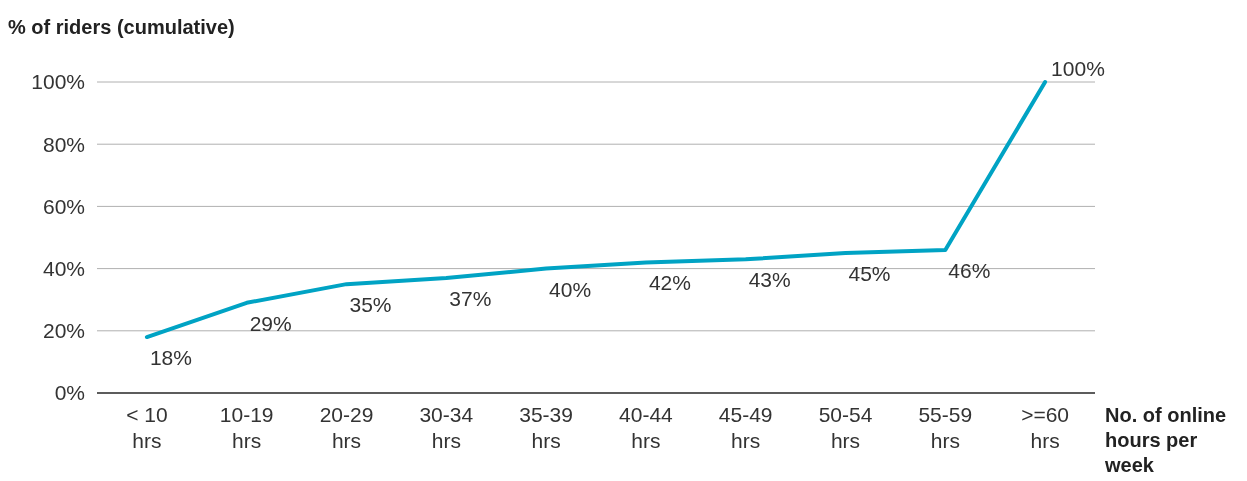 The height and width of the screenshot is (481, 1247). What do you see at coordinates (546, 427) in the screenshot?
I see `x-tick-label: 35-39 hrs` at bounding box center [546, 427].